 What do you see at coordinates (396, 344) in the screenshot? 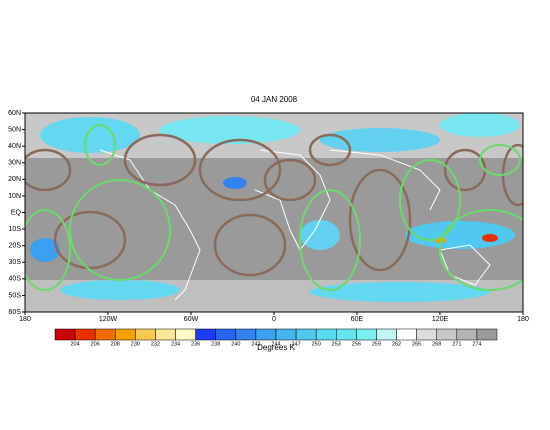
I see `colorbar-label: 262` at bounding box center [396, 344].